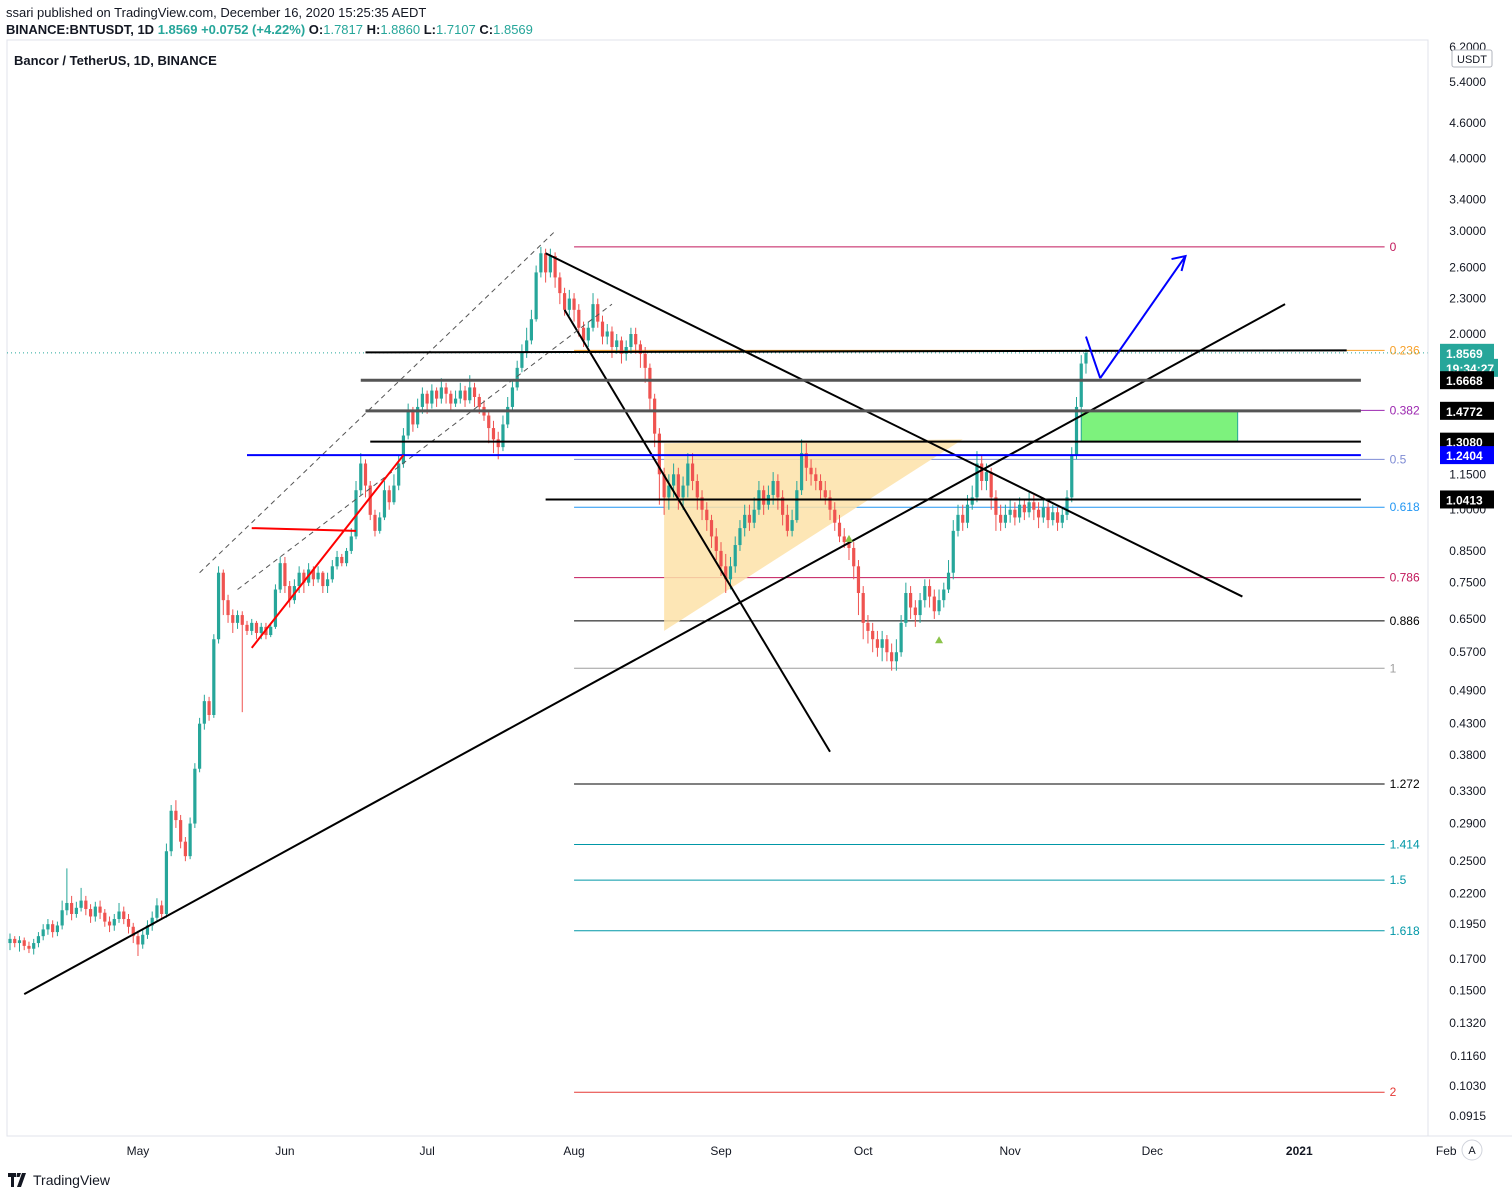 Image resolution: width=1512 pixels, height=1201 pixels. I want to click on currency-badge, so click(1472, 58).